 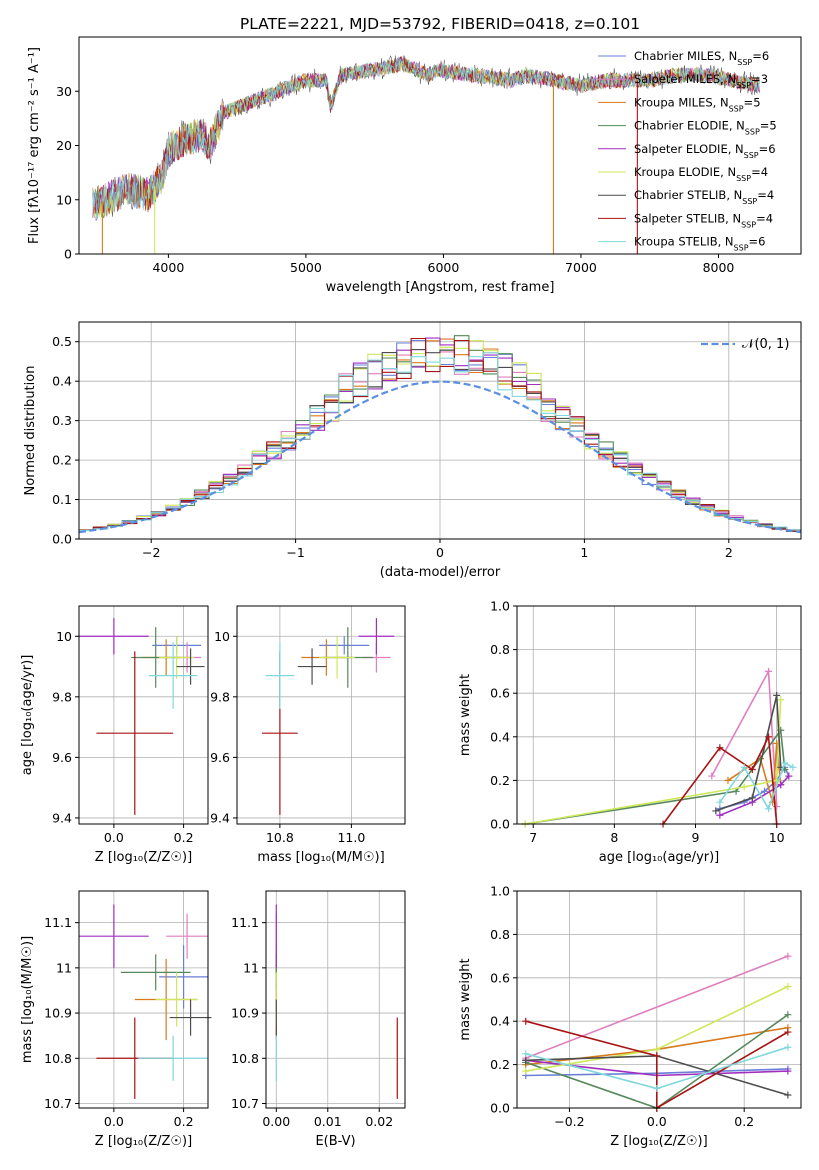 I want to click on x-axis-label: Z [log₁₀(Z/Z☉)], so click(x=143, y=1141).